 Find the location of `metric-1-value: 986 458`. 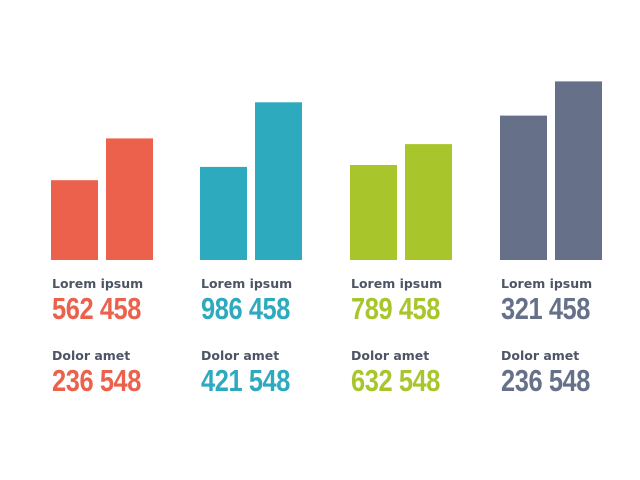

metric-1-value: 986 458 is located at coordinates (246, 308).